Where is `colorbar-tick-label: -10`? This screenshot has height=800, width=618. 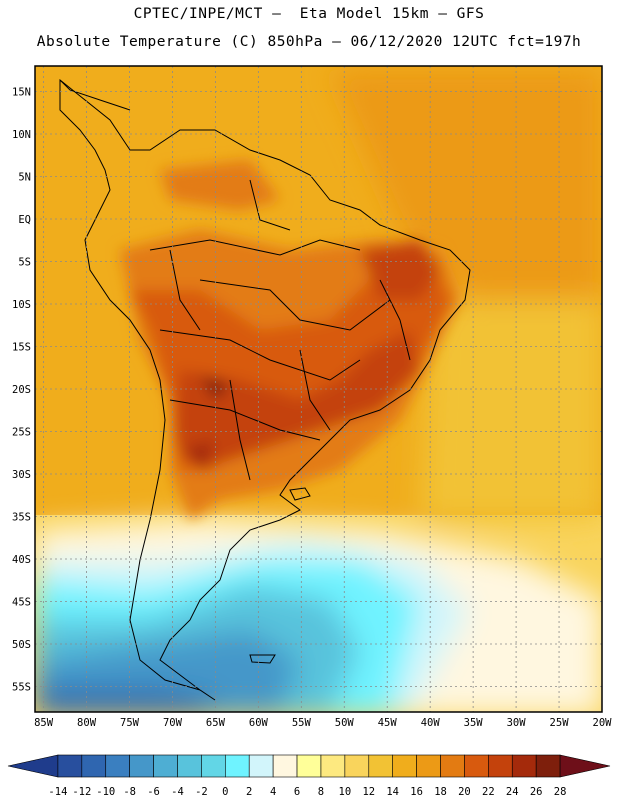 colorbar-tick-label: -10 is located at coordinates (105, 792).